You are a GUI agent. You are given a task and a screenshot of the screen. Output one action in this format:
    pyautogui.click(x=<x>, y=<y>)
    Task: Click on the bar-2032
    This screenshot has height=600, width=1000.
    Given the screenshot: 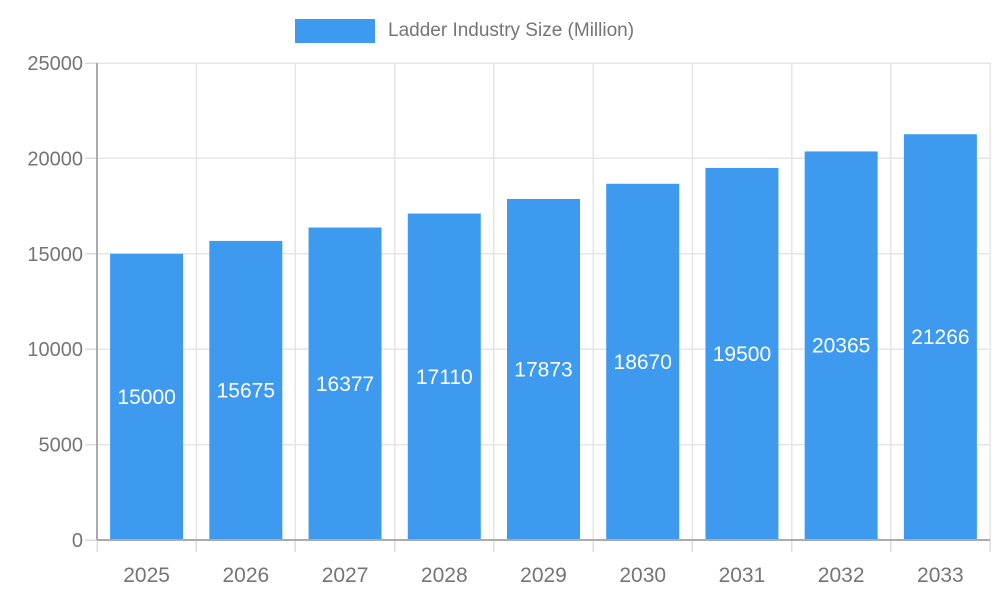 What is the action you would take?
    pyautogui.click(x=841, y=346)
    